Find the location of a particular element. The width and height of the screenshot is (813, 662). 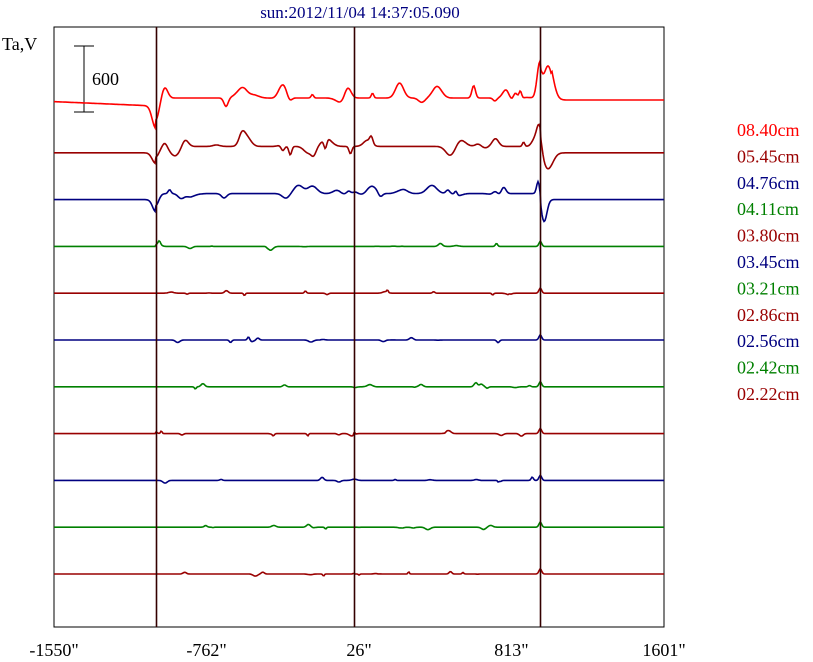

legend-entry: 03.80cm is located at coordinates (768, 236).